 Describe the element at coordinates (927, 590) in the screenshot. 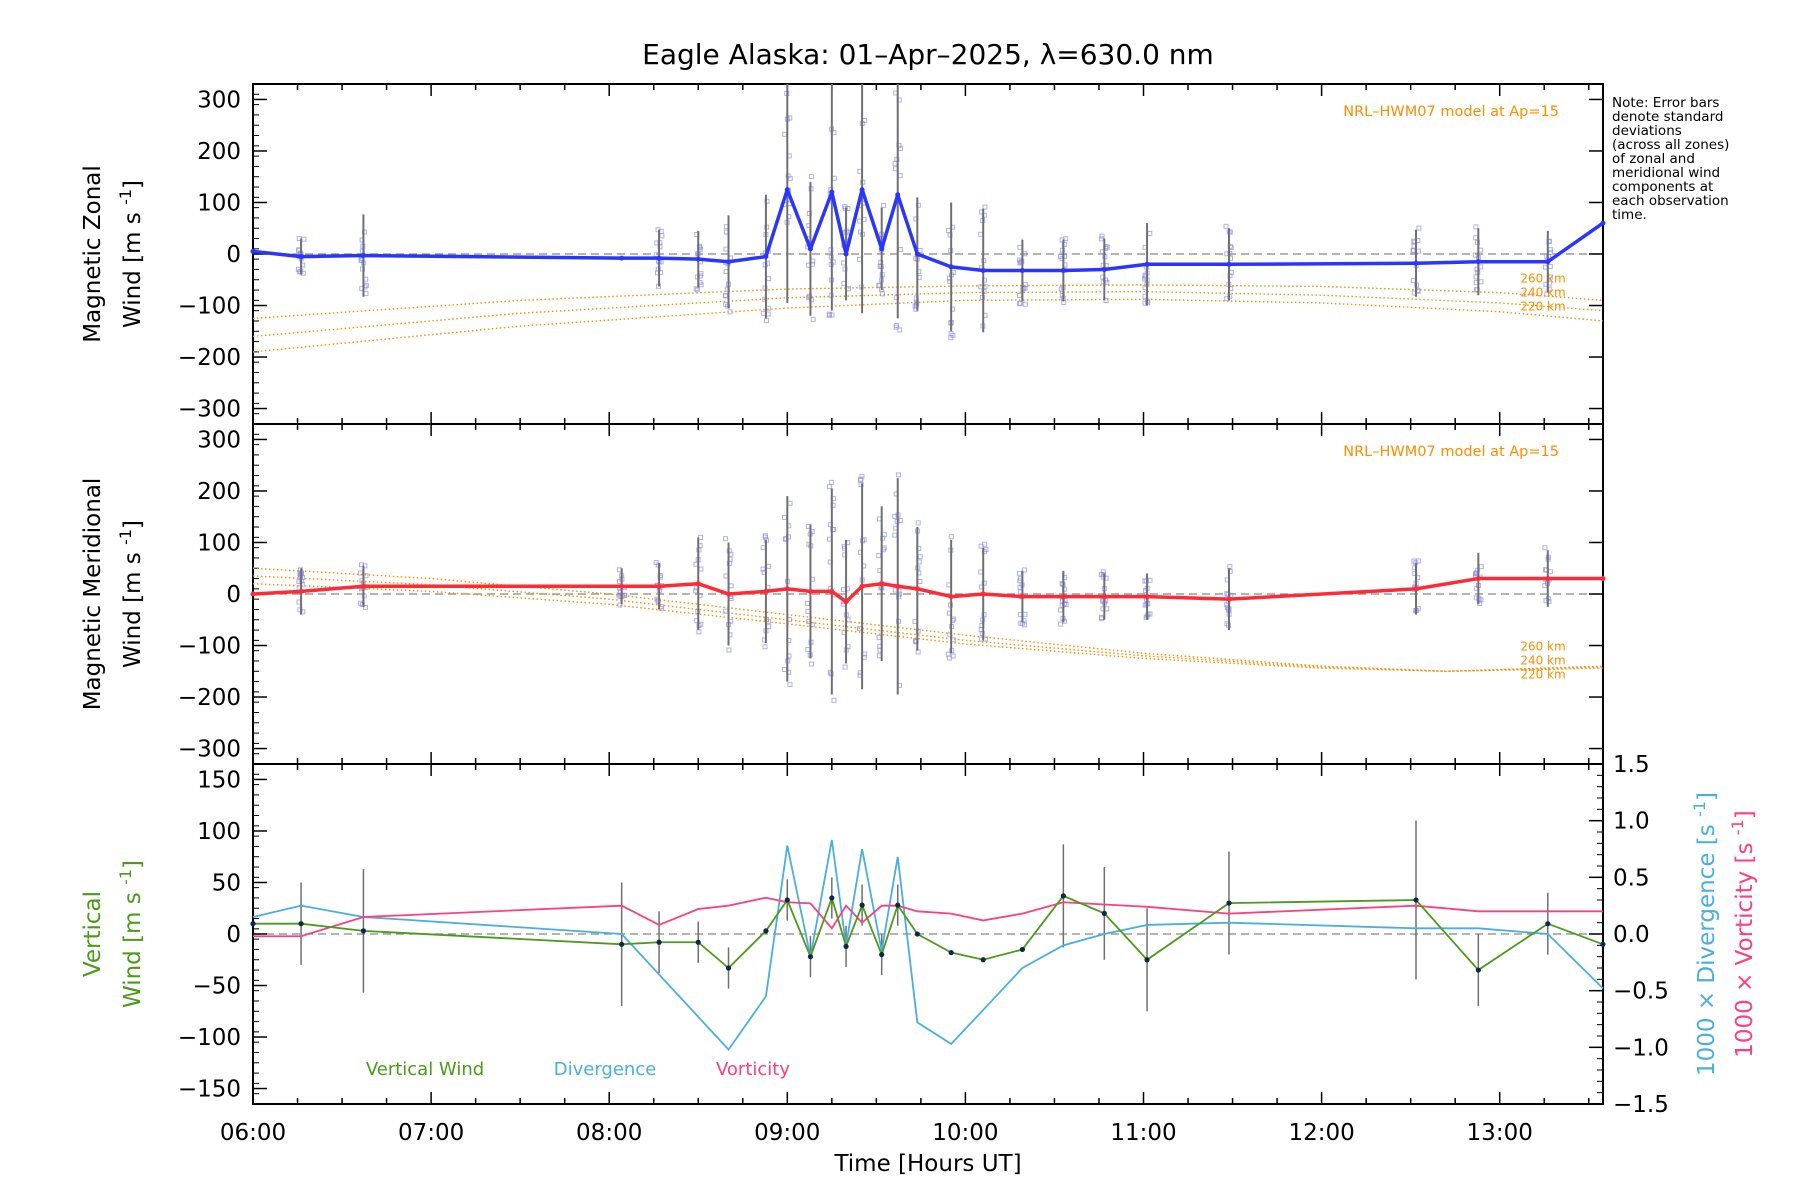

I see `series-line-meridional` at that location.